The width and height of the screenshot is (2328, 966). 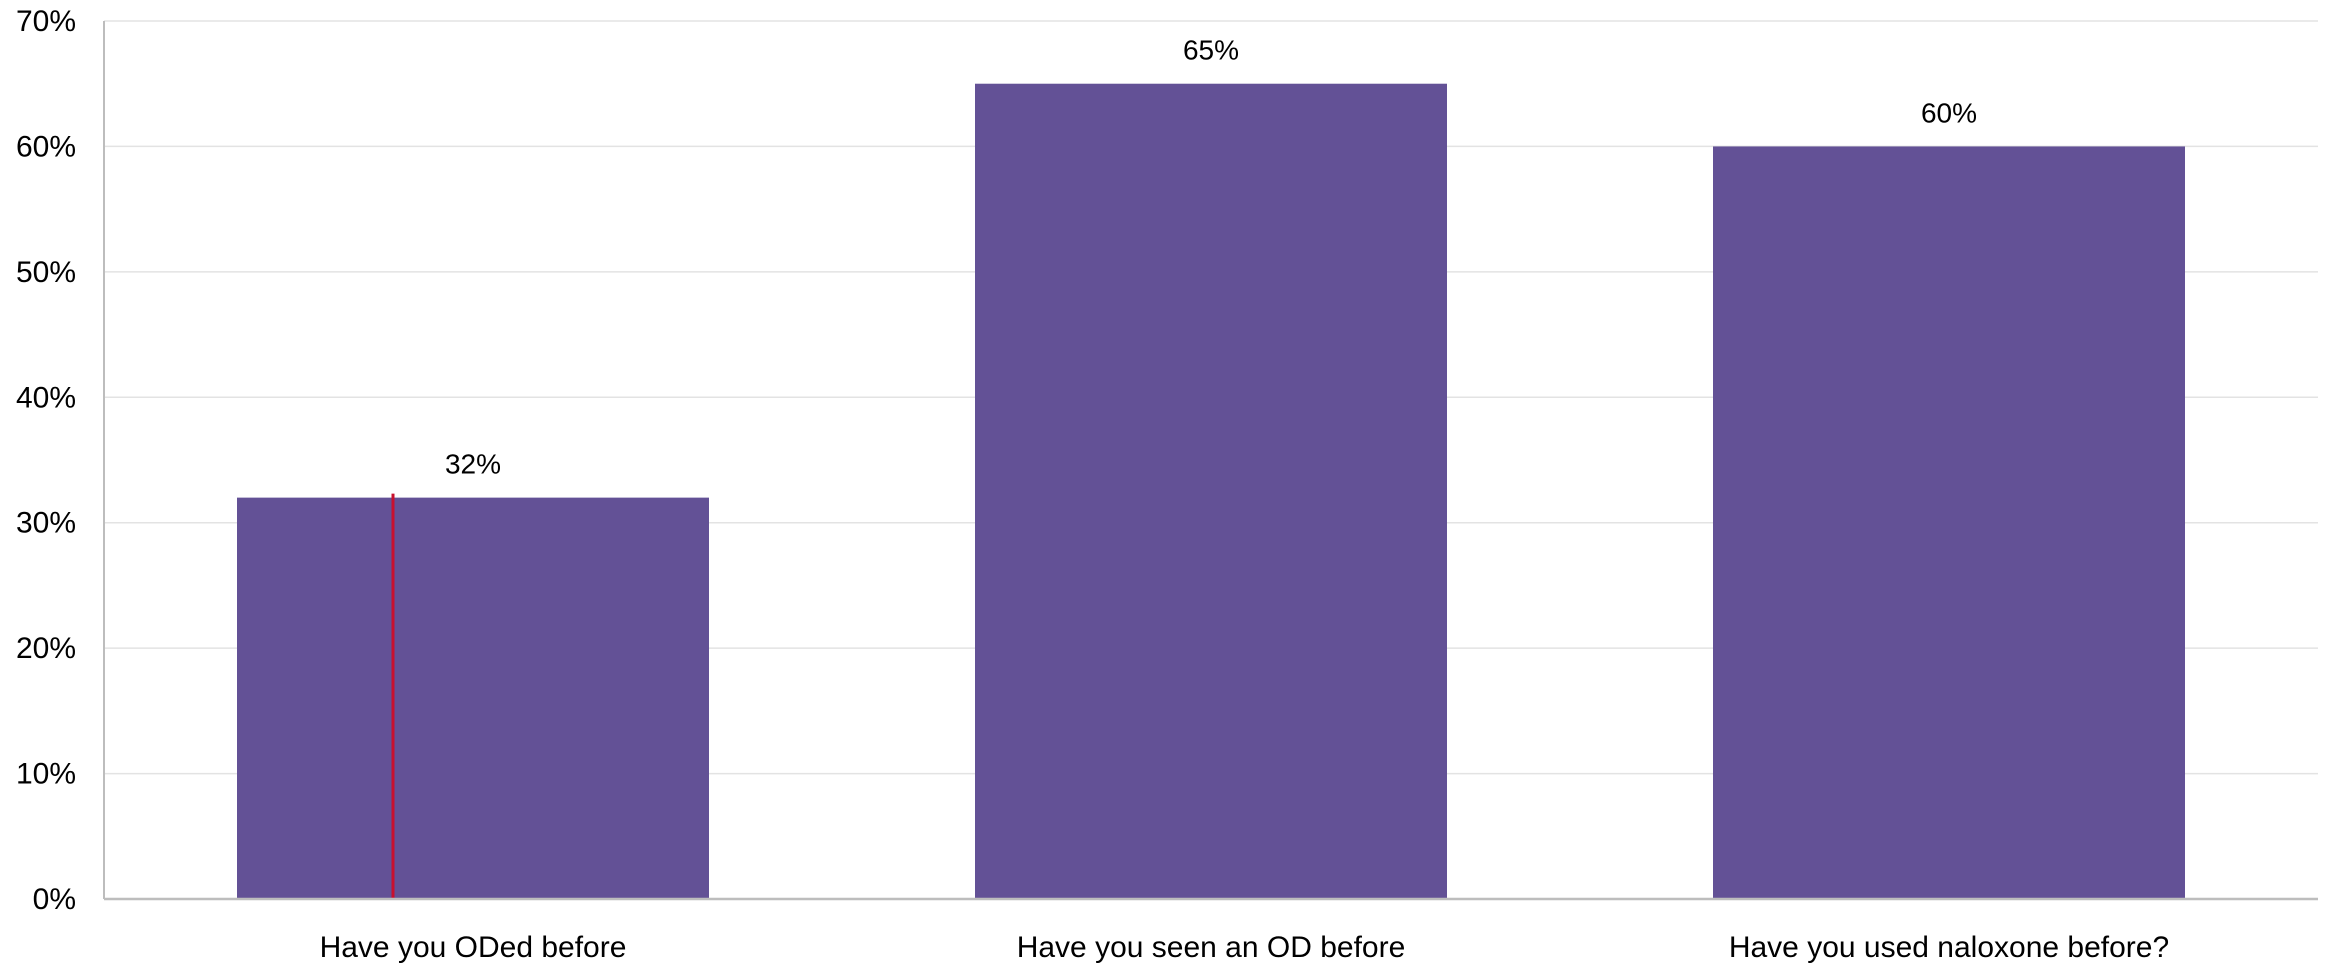 I want to click on data-label: 65%, so click(x=1211, y=50).